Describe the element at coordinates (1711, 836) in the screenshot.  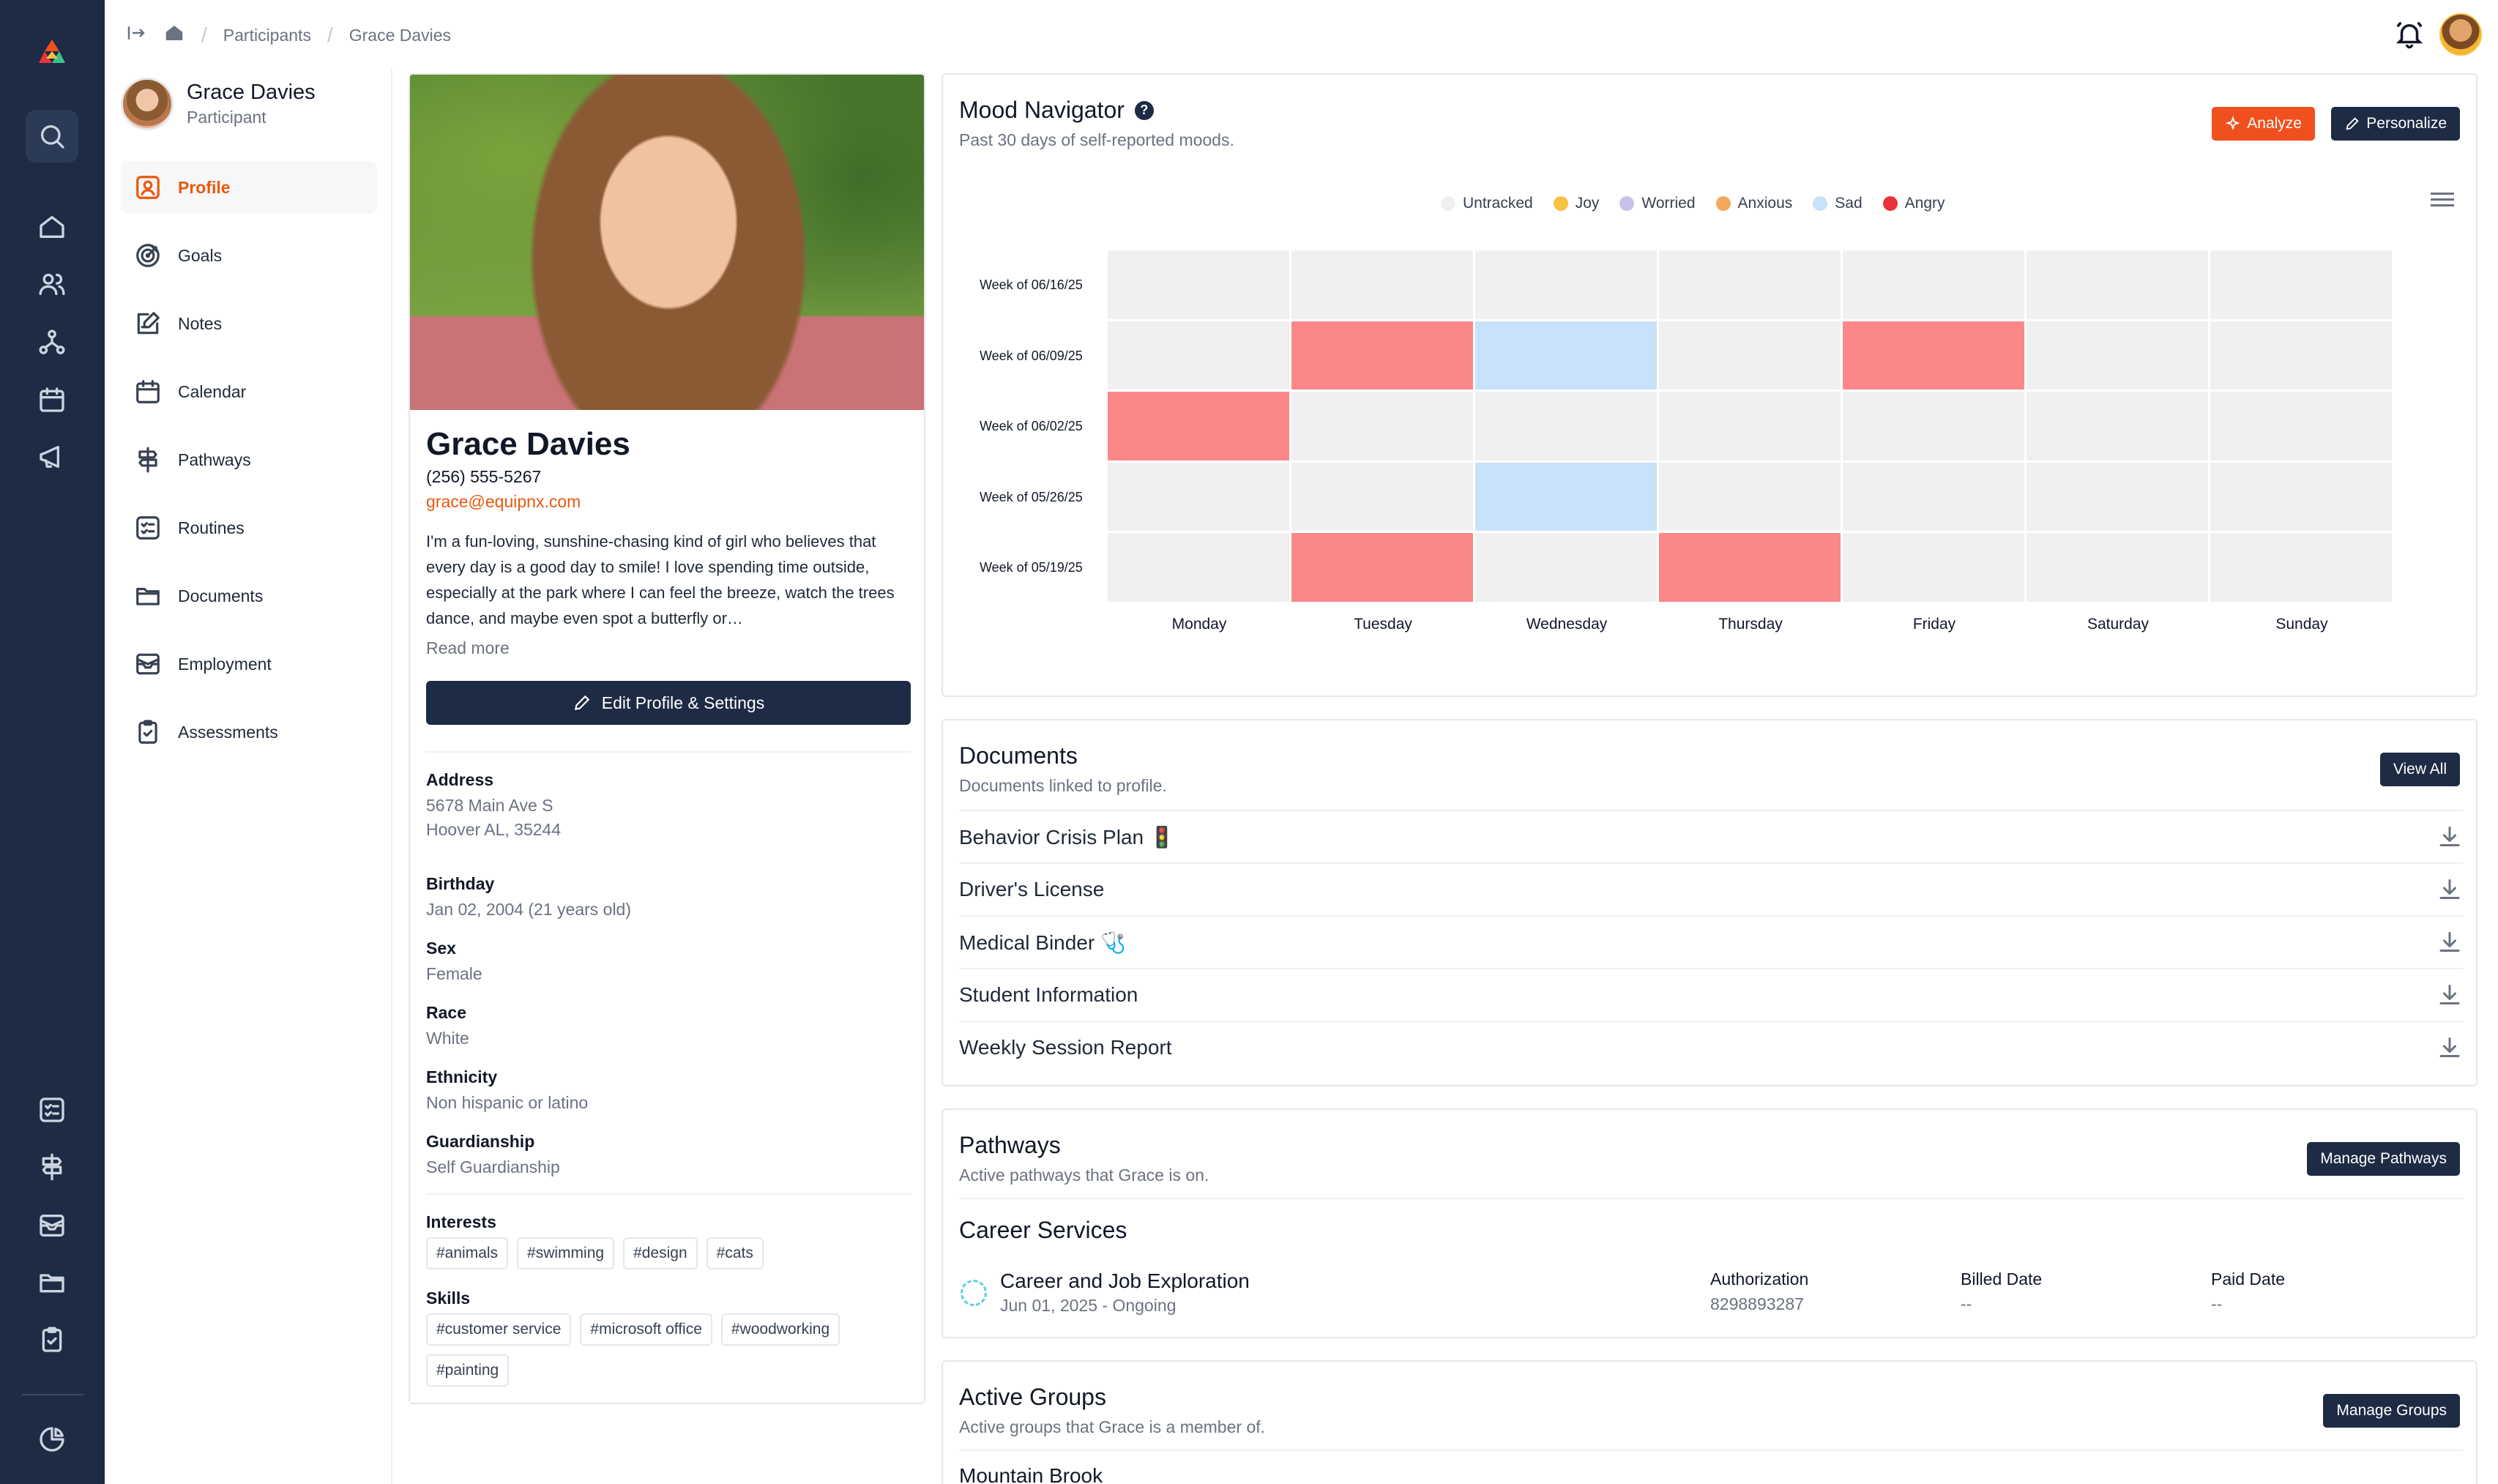
I see `document-row: Behavior Crisis Plan 🚦` at that location.